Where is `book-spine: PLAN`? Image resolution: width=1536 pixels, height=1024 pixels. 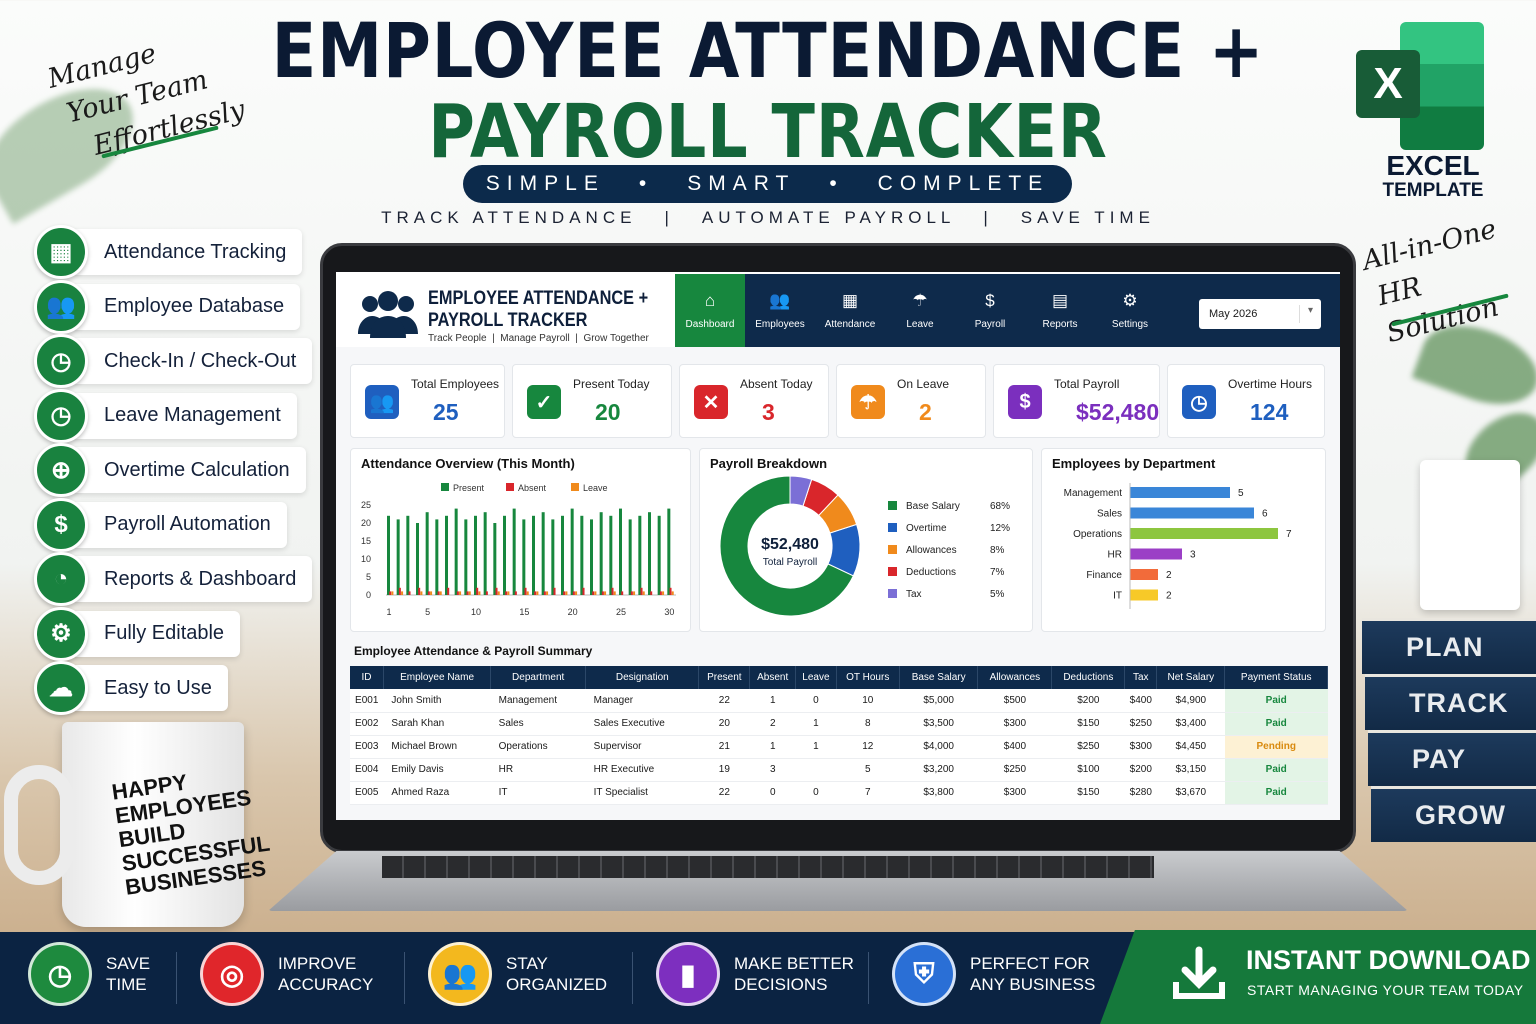
book-spine: PLAN is located at coordinates (1449, 646).